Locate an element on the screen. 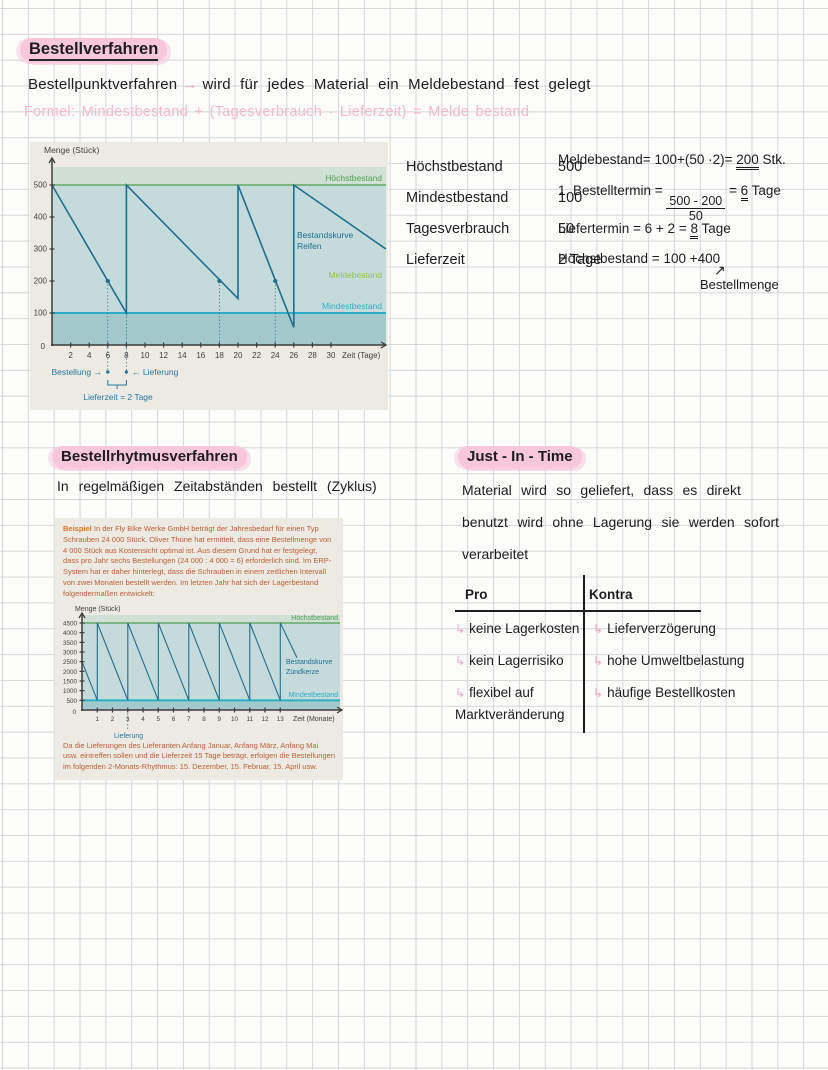 Image resolution: width=828 pixels, height=1070 pixels. svg-text: 1 is located at coordinates (97, 719).